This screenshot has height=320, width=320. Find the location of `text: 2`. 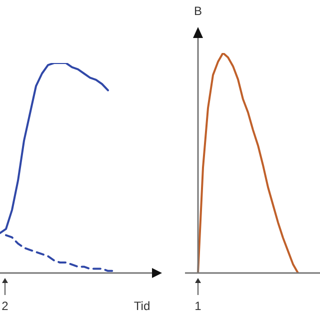

text: 2 is located at coordinates (5, 306).